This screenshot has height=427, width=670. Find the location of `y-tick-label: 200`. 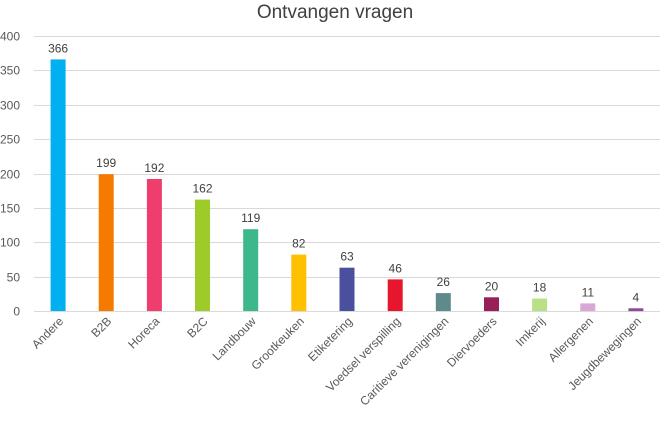

y-tick-label: 200 is located at coordinates (10, 175).